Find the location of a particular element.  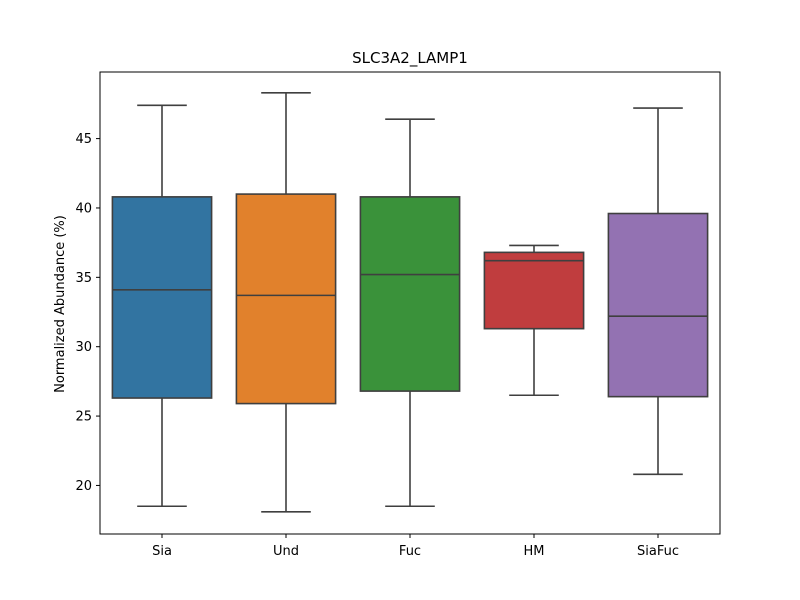

y-tick-label: 40 is located at coordinates (83, 208).